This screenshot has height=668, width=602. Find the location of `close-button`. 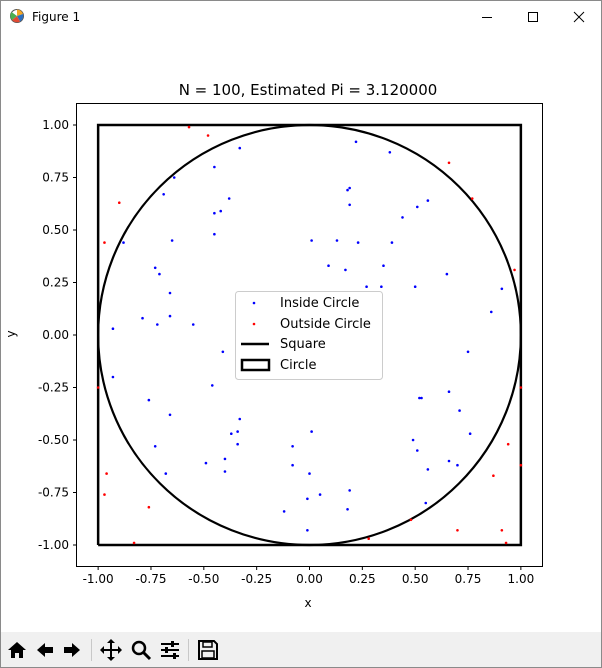

close-button is located at coordinates (579, 16).